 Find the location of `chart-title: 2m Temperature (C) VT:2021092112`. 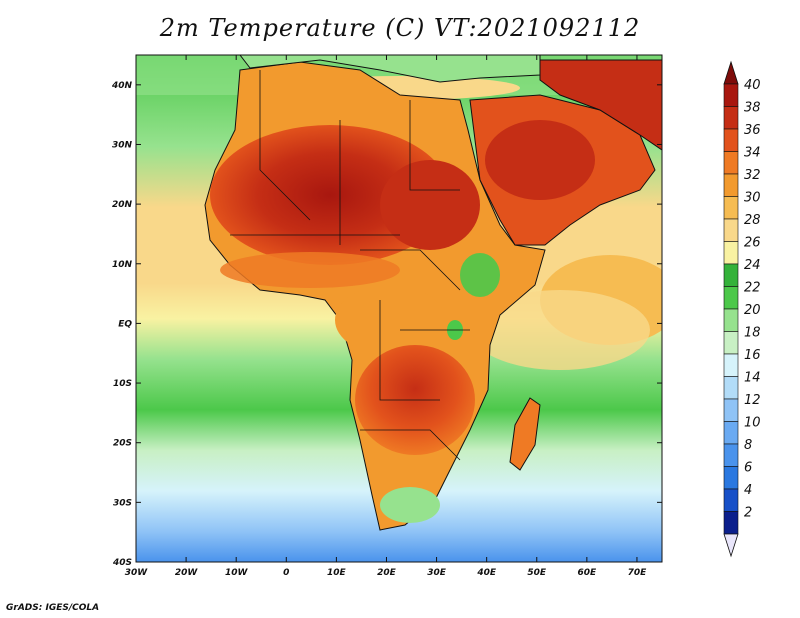

chart-title: 2m Temperature (C) VT:2021092112 is located at coordinates (400, 28).